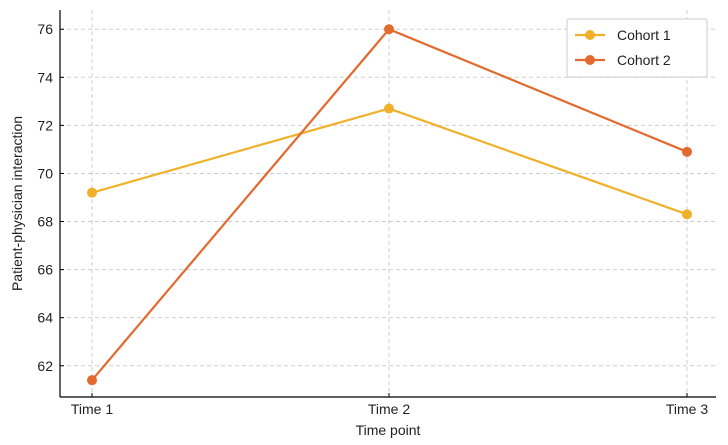  What do you see at coordinates (45, 270) in the screenshot?
I see `y-tick-label: 66` at bounding box center [45, 270].